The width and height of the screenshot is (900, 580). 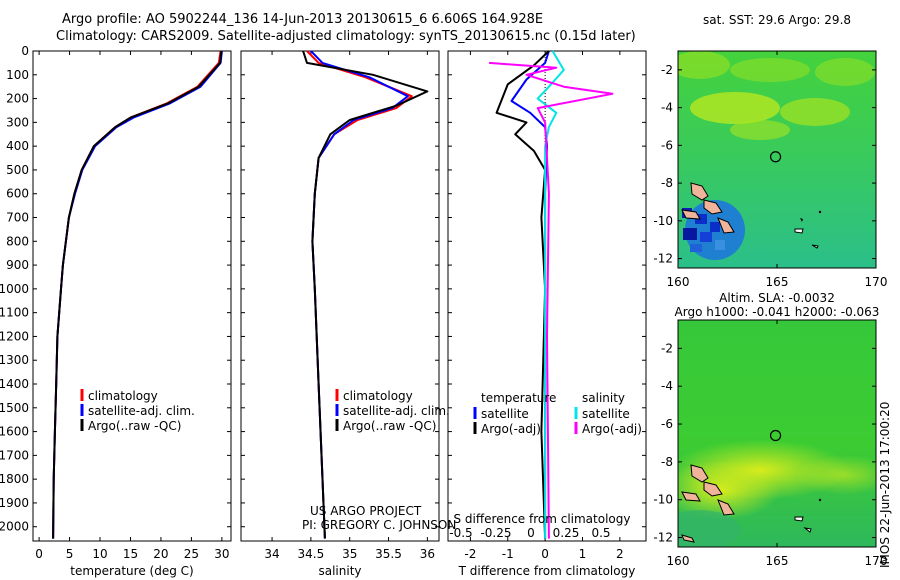 What do you see at coordinates (566, 533) in the screenshot?
I see `x2-tick-label: 0.25` at bounding box center [566, 533].